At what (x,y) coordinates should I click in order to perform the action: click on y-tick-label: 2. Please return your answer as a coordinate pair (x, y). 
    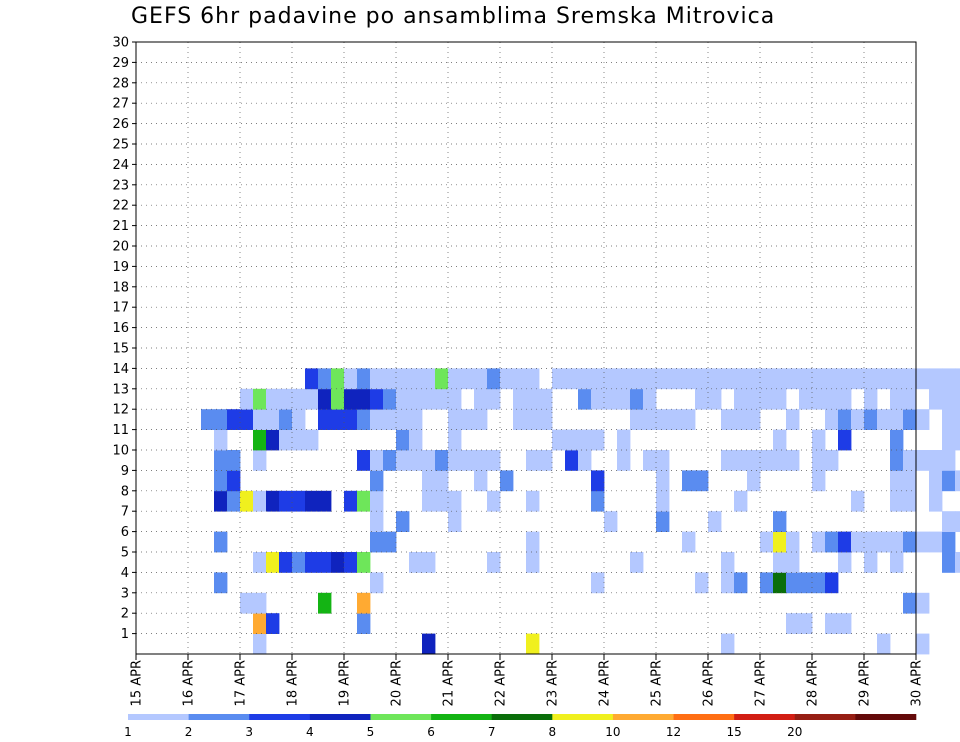
    Looking at the image, I should click on (125, 614).